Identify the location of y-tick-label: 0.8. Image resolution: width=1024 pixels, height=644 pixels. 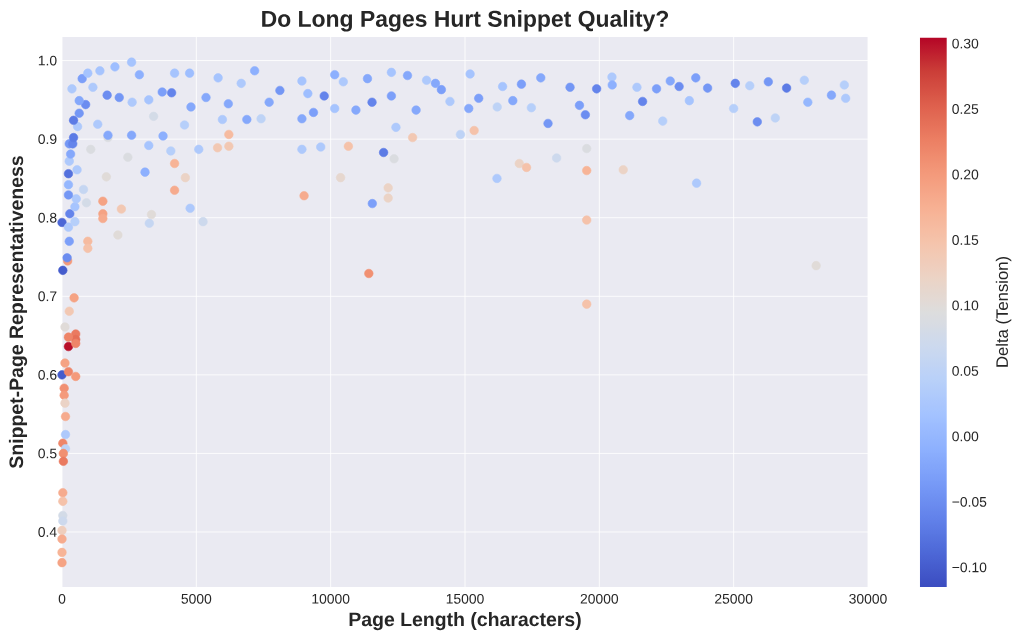
(47, 217).